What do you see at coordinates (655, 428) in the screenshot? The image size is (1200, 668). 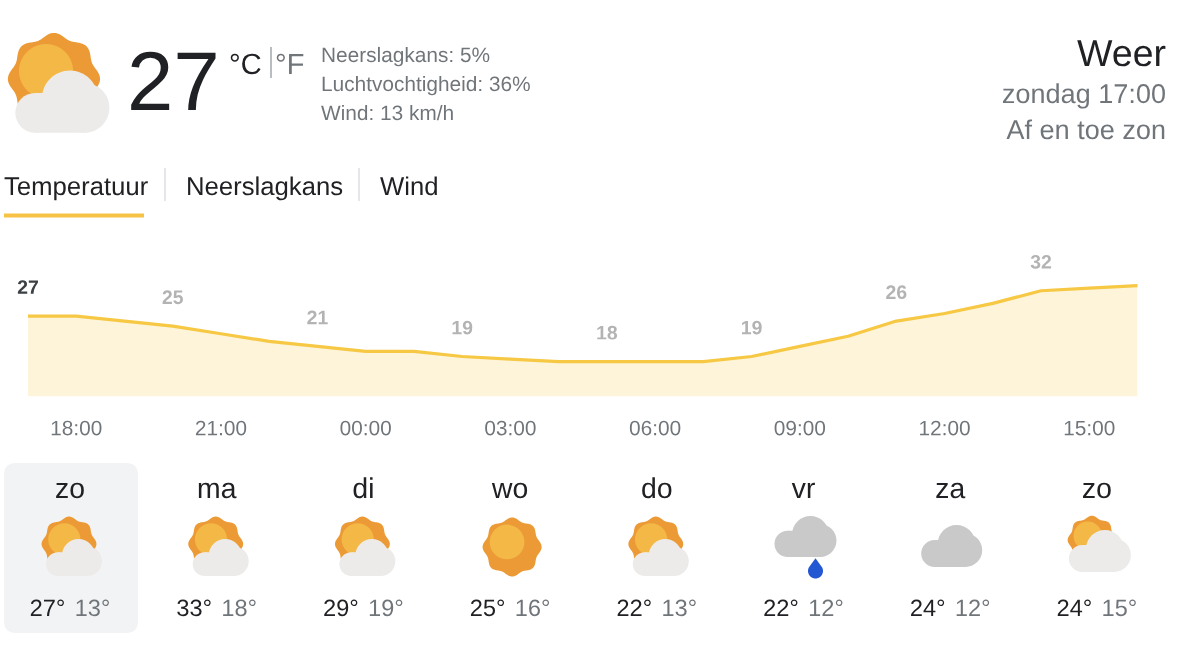 I see `x-tick-label: 06:00` at bounding box center [655, 428].